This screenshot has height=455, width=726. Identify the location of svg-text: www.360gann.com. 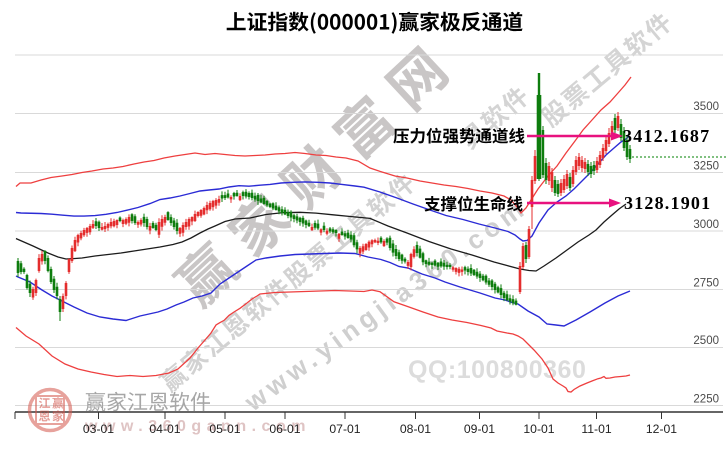
(197, 426).